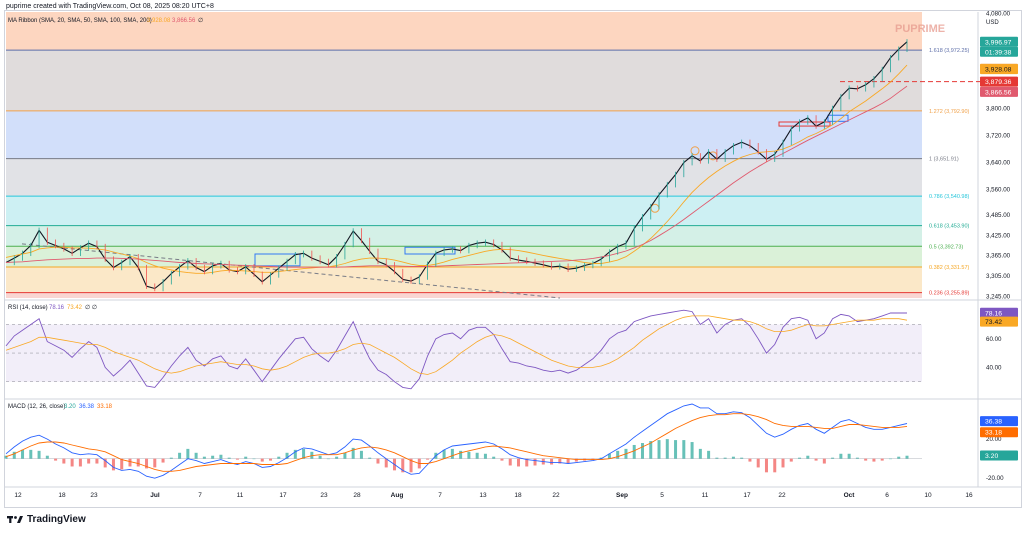 The height and width of the screenshot is (534, 1024). What do you see at coordinates (969, 495) in the screenshot?
I see `time-axis-tick: 16` at bounding box center [969, 495].